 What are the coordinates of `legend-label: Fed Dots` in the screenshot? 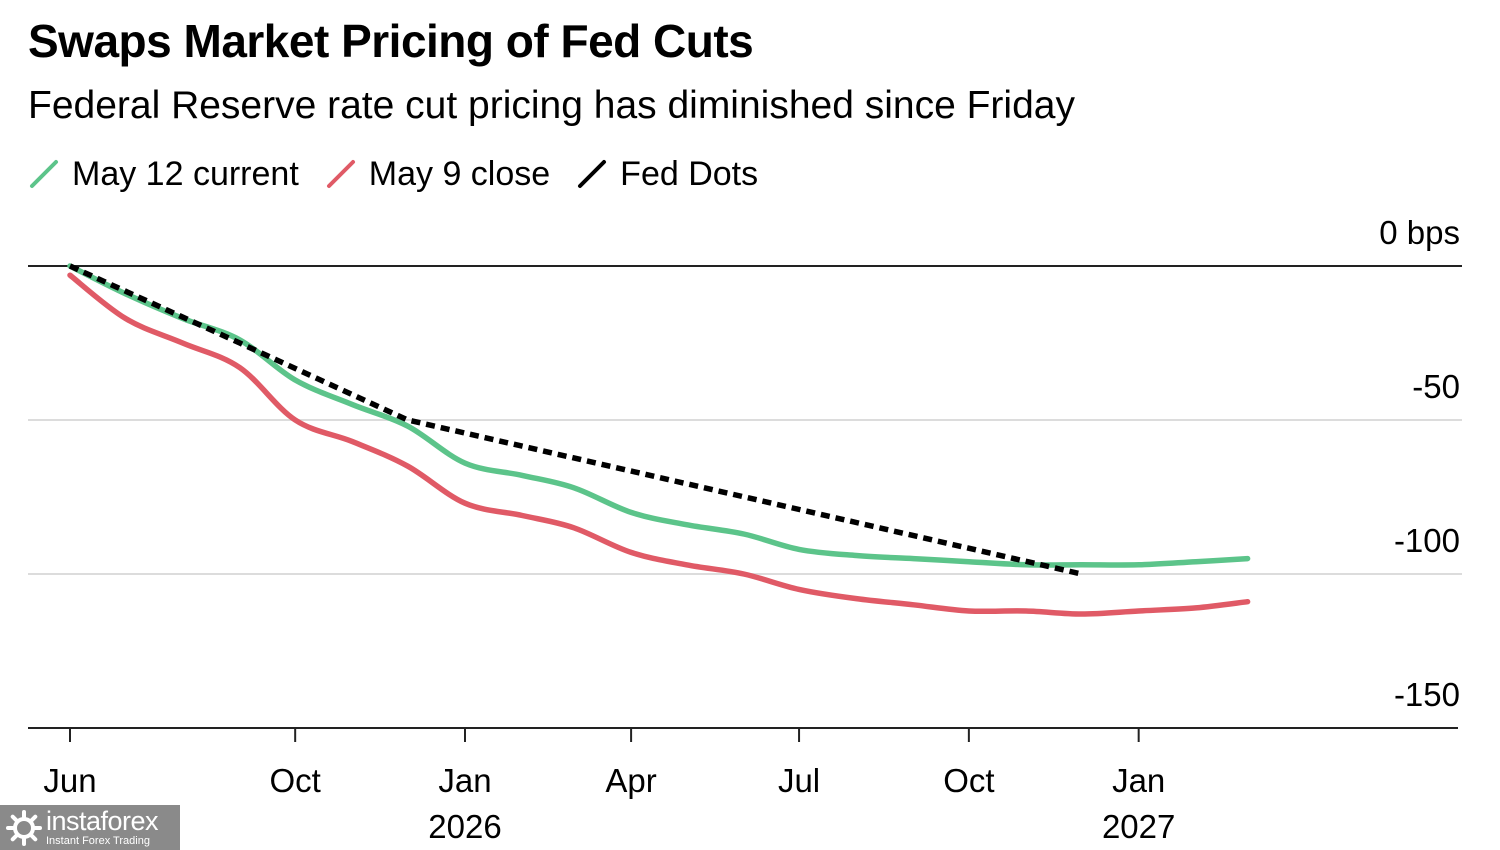 It's located at (689, 173).